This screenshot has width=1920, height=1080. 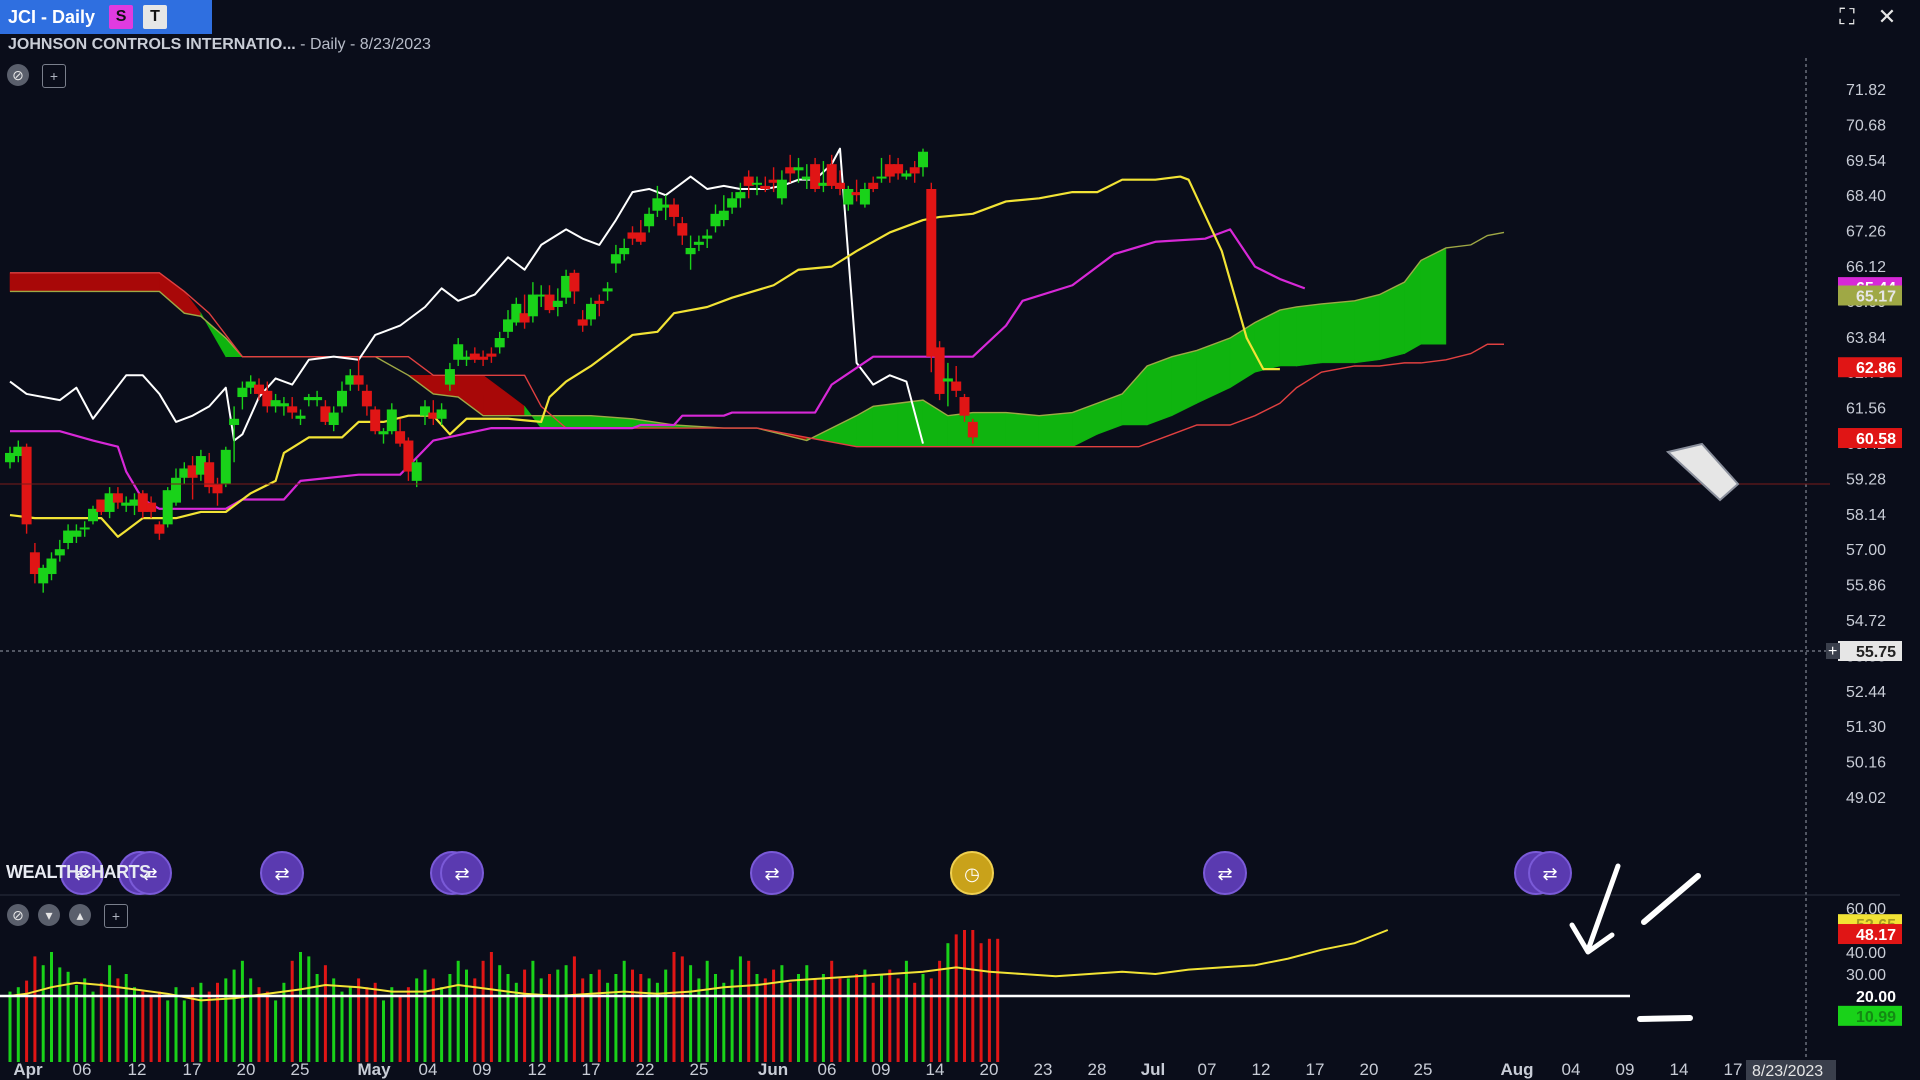 What do you see at coordinates (972, 873) in the screenshot?
I see `earnings-clock-icon` at bounding box center [972, 873].